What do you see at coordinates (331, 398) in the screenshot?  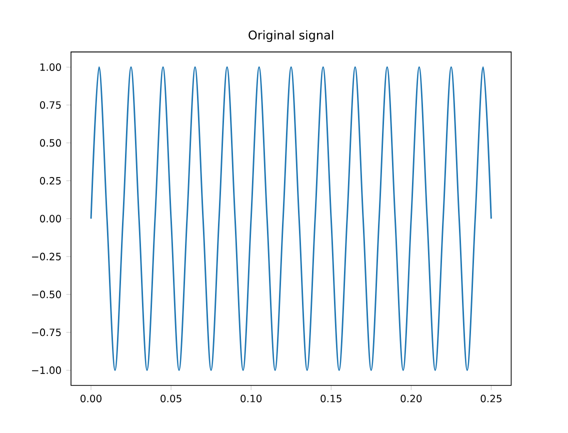 I see `x-tick-label: 0.15` at bounding box center [331, 398].